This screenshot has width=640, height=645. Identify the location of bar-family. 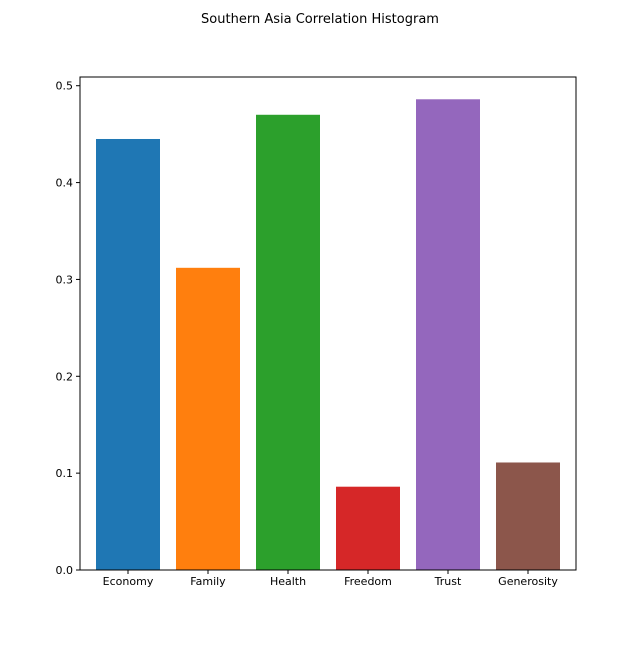
(208, 418).